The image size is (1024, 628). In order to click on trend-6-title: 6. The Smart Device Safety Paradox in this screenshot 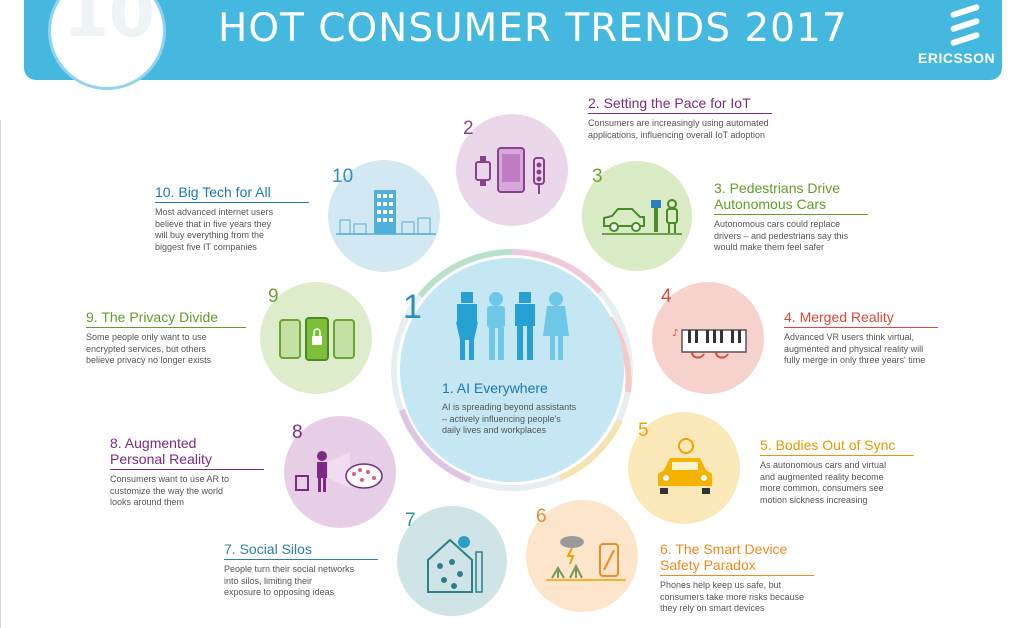, I will do `click(737, 558)`.